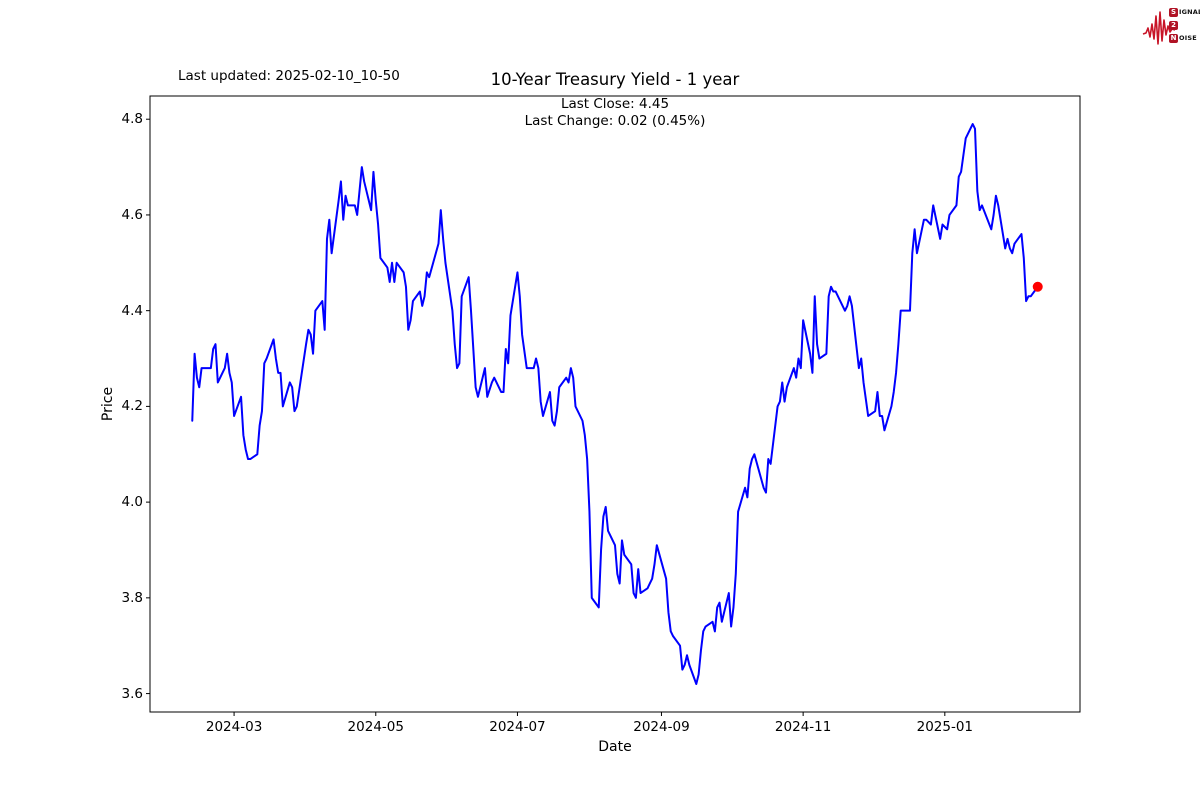 The width and height of the screenshot is (1200, 800). I want to click on y-tick-label: 4.6, so click(132, 214).